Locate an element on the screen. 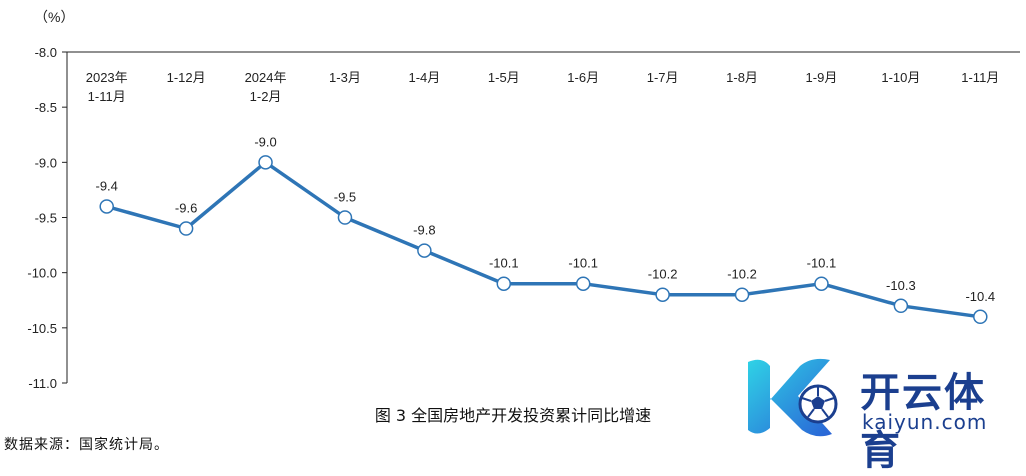 The height and width of the screenshot is (476, 1026). watermark-k-ball-icon is located at coordinates (793, 397).